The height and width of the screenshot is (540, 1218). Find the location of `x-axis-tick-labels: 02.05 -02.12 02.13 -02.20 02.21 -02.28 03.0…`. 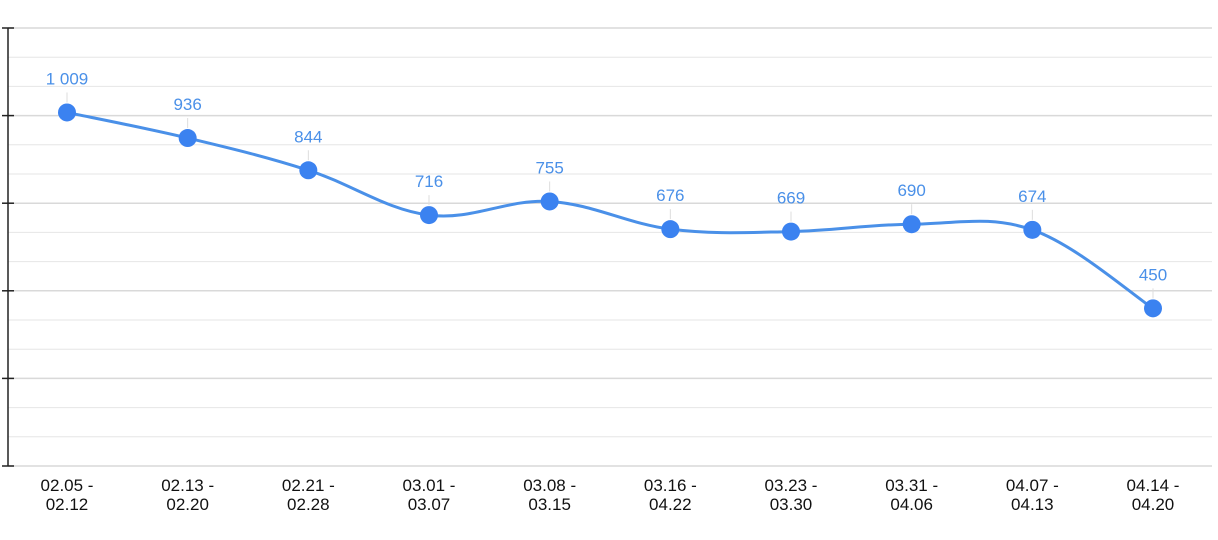

x-axis-tick-labels: 02.05 -02.12 02.13 -02.20 02.21 -02.28 03.0… is located at coordinates (610, 495).